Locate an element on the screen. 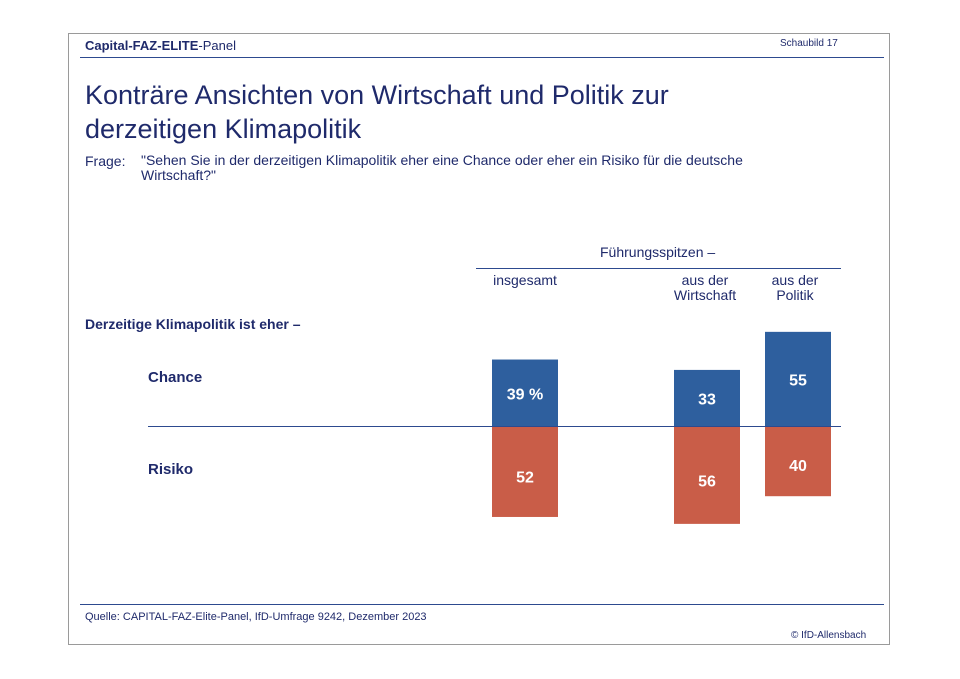 Image resolution: width=960 pixels, height=679 pixels. figure-number: Schaubild 17 is located at coordinates (809, 43).